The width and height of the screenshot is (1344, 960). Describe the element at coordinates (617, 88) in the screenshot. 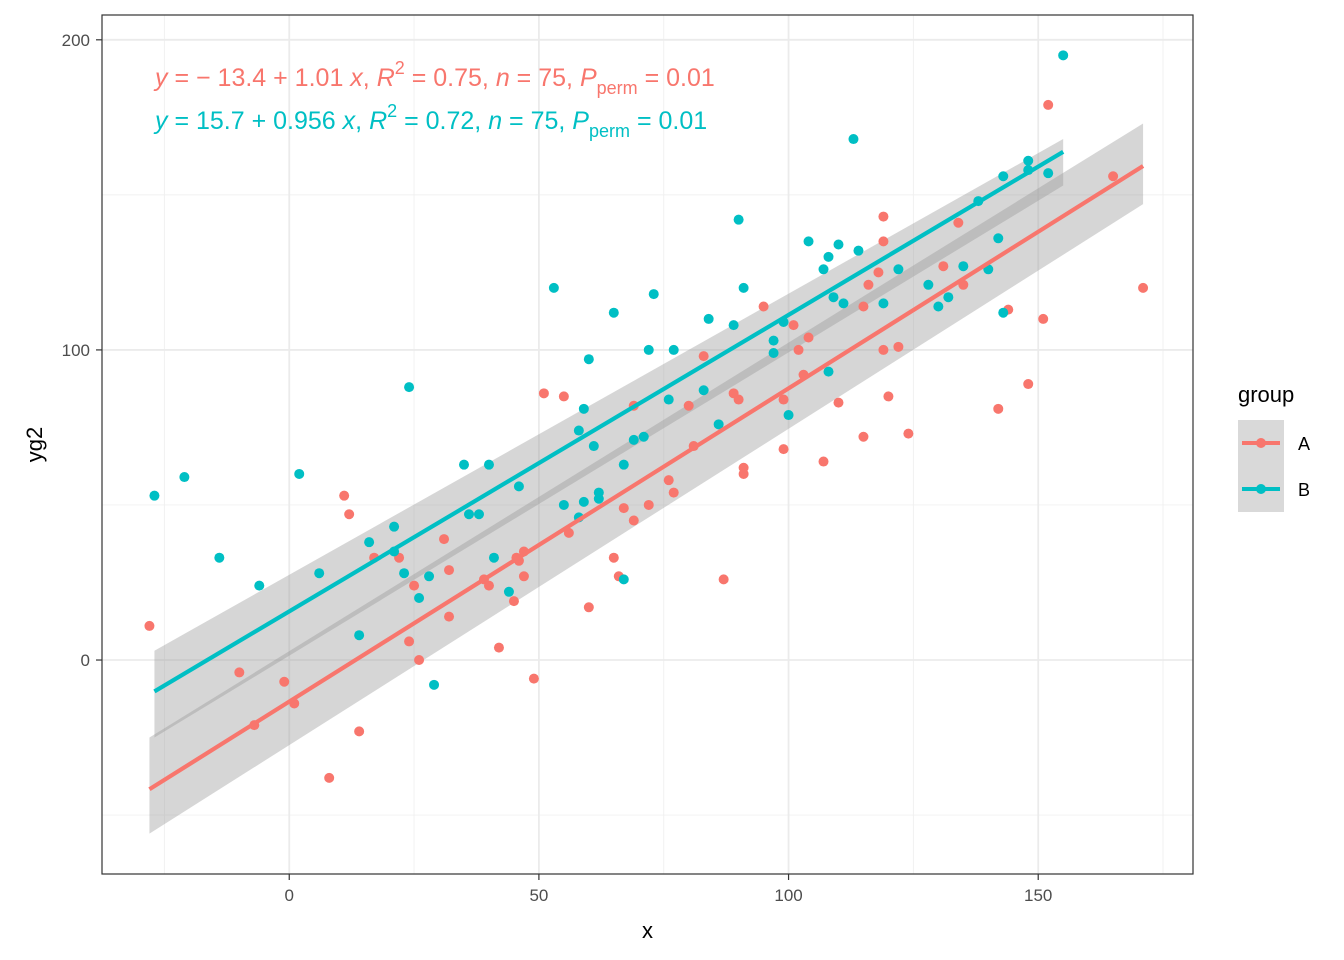

I see `eq-a-p-sub: perm` at that location.